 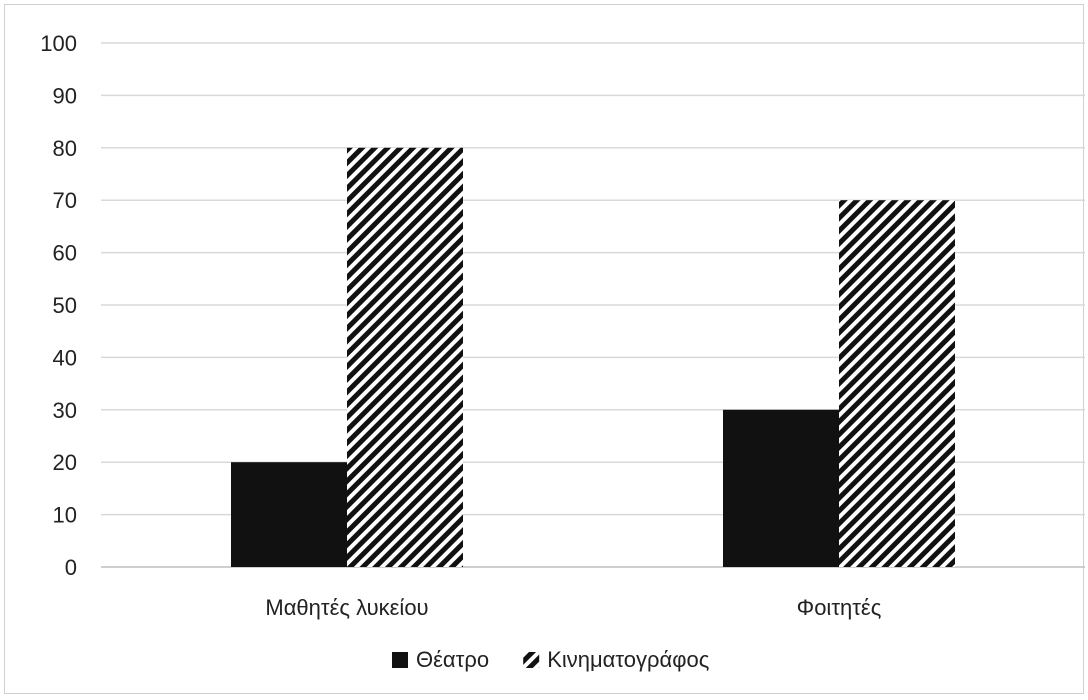 What do you see at coordinates (628, 659) in the screenshot?
I see `legend-label-cinema: Κινηματογράφος` at bounding box center [628, 659].